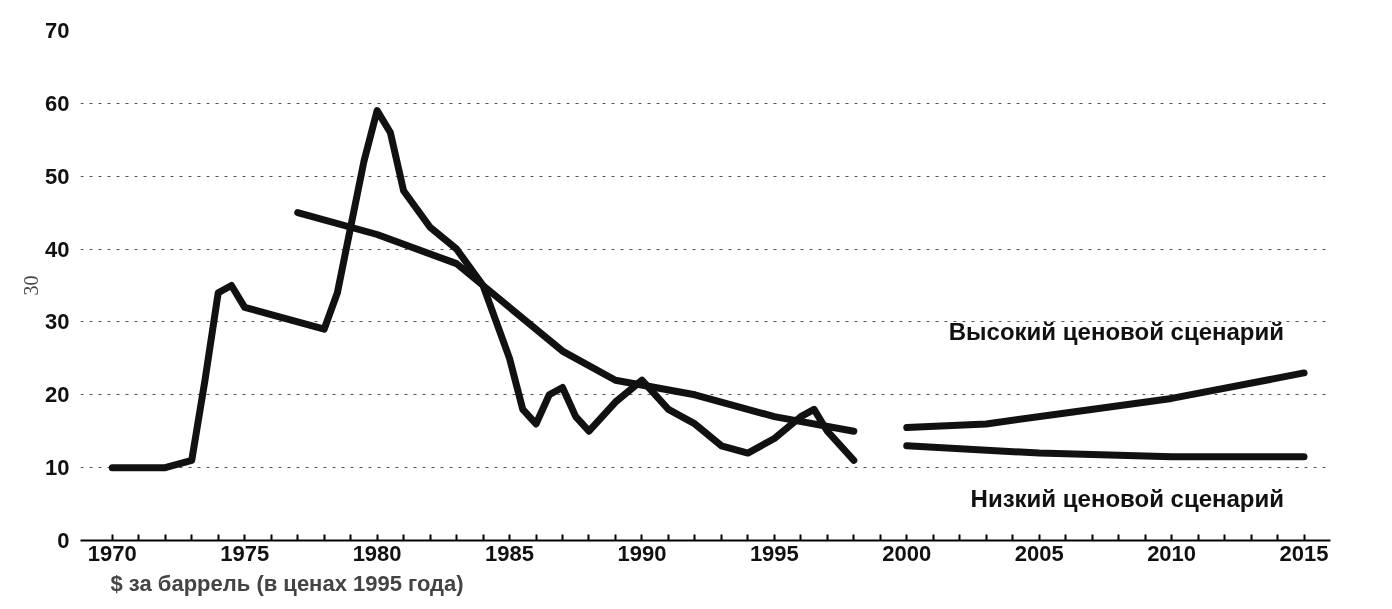  I want to click on y-tick-label: 60, so click(57, 103).